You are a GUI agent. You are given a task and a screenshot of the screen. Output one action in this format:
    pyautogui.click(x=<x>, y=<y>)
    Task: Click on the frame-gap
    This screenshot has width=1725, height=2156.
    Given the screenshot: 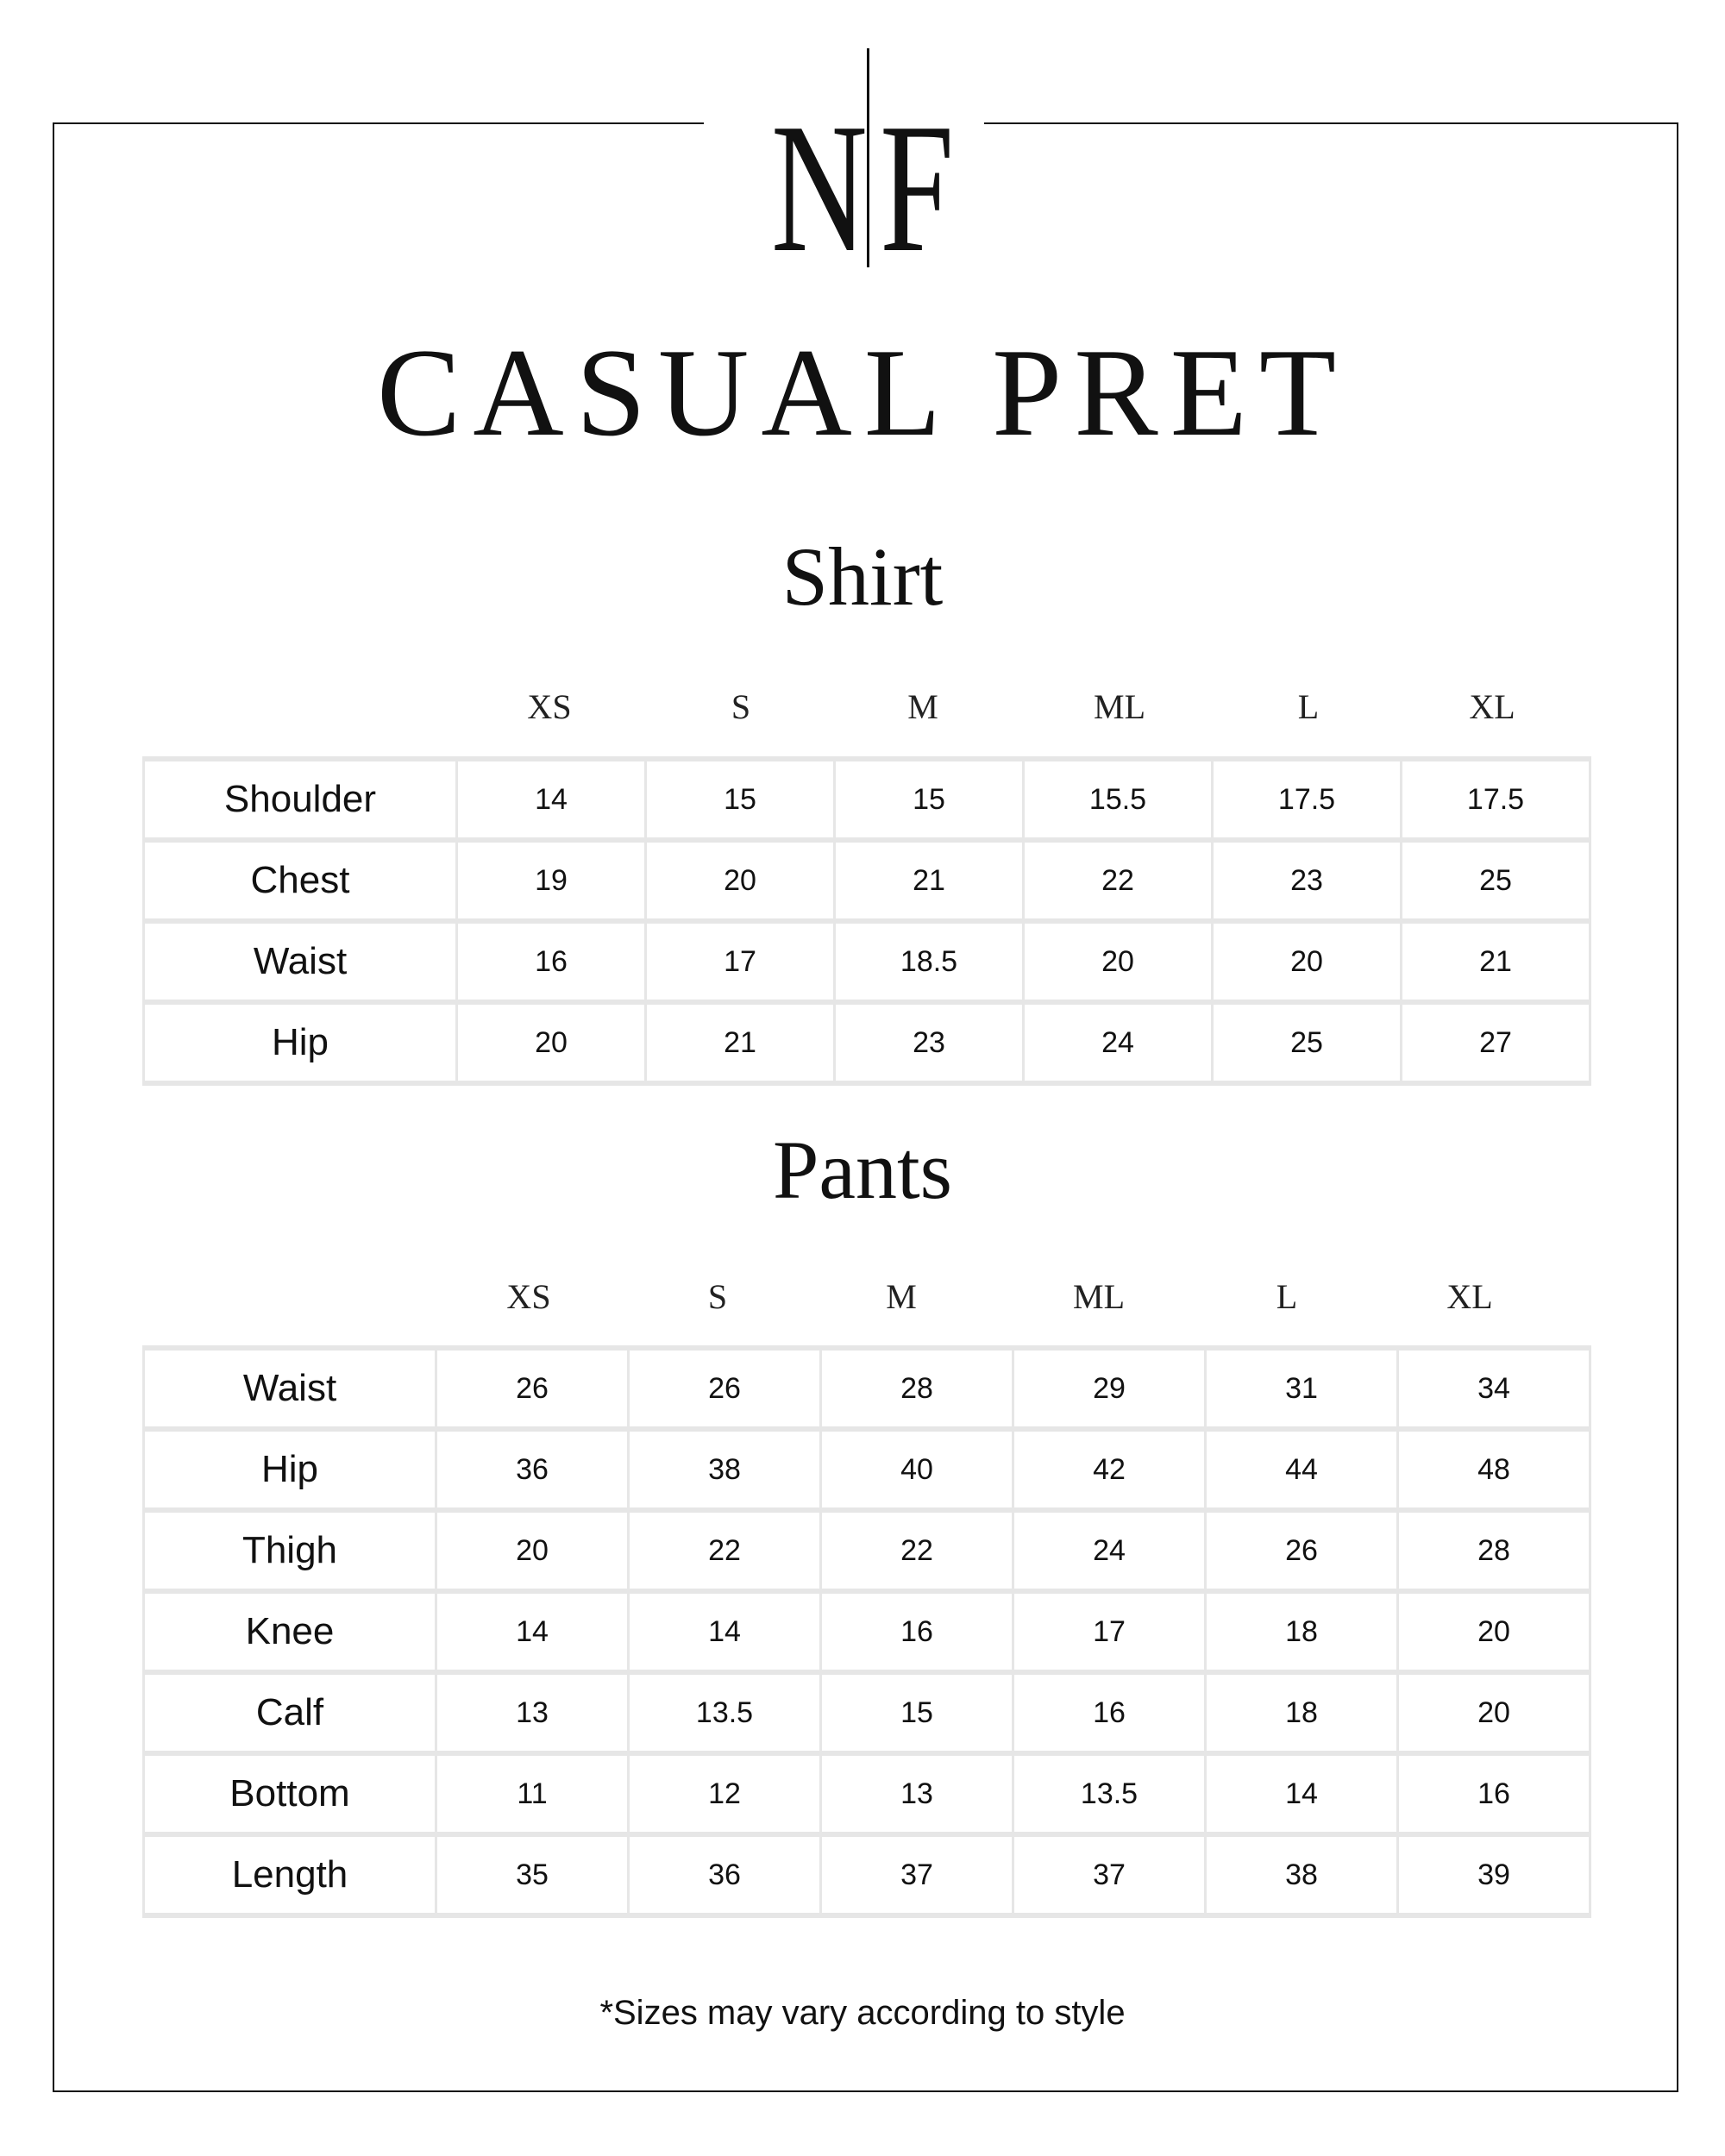 What is the action you would take?
    pyautogui.click(x=844, y=123)
    